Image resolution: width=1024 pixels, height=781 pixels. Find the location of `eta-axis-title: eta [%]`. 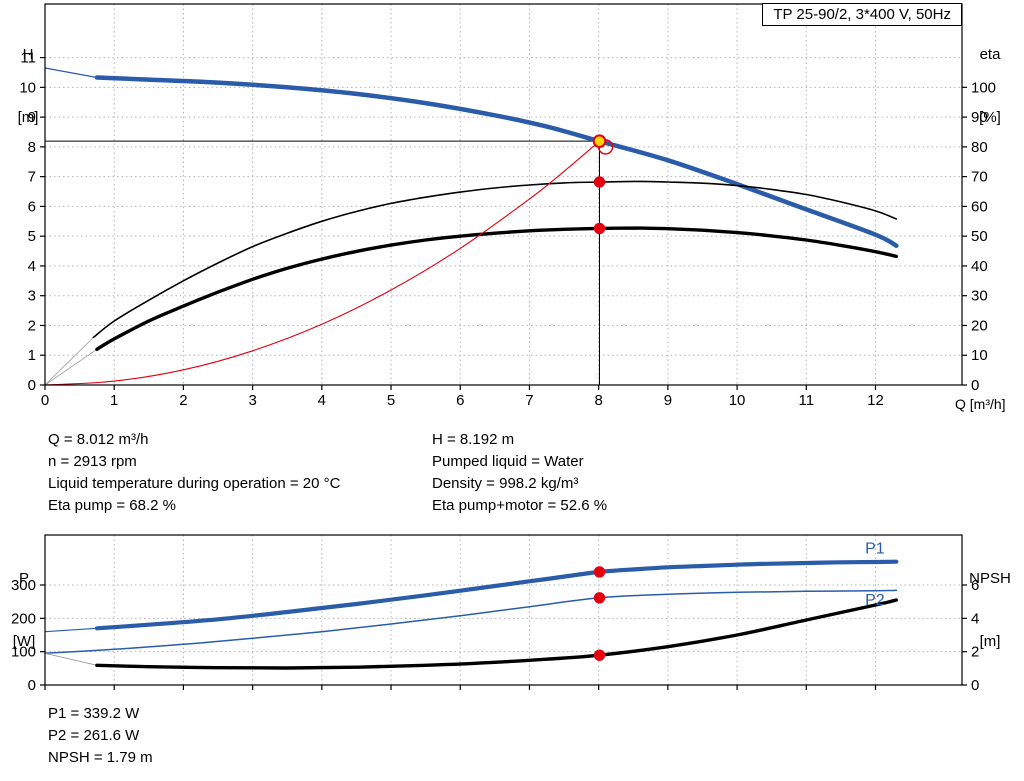

eta-axis-title: eta [%] is located at coordinates (990, 86).